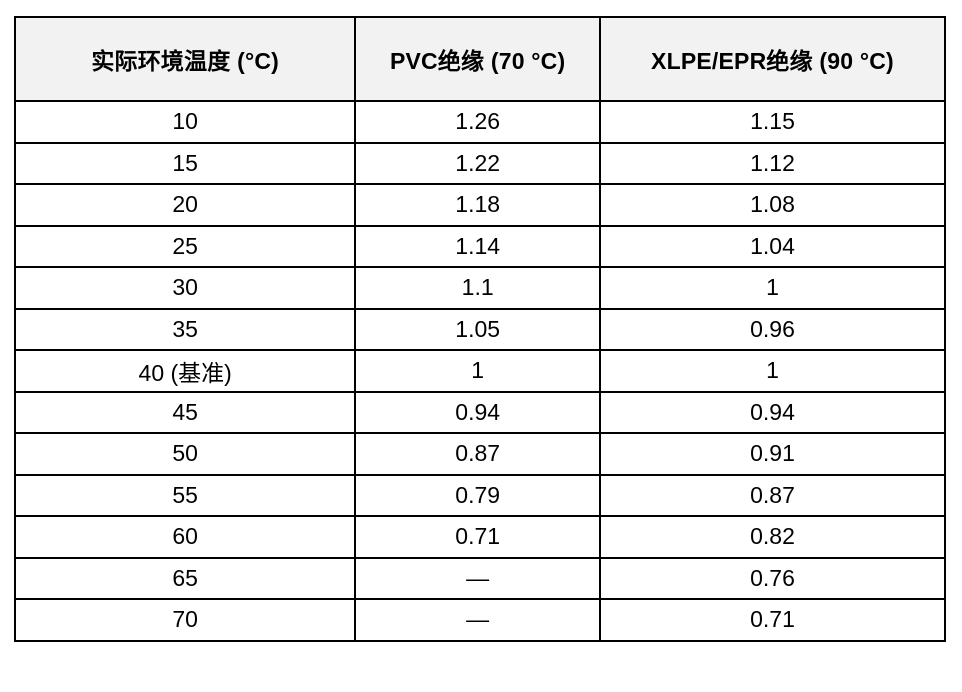  I want to click on column-header-pvc-insulation: PVC绝缘 (70 °C), so click(477, 59).